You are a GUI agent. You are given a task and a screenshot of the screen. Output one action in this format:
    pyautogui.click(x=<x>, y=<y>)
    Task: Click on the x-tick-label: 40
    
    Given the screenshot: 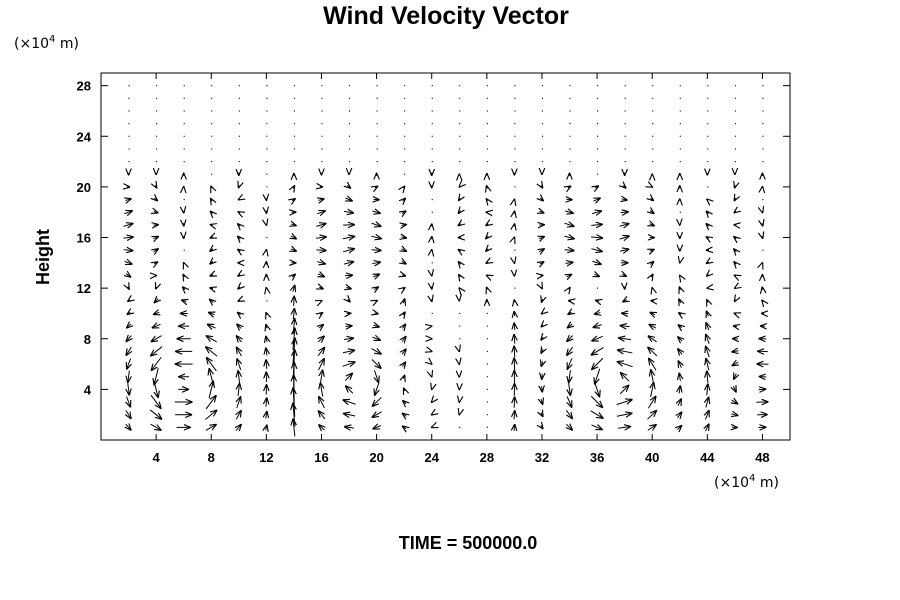 What is the action you would take?
    pyautogui.click(x=652, y=457)
    